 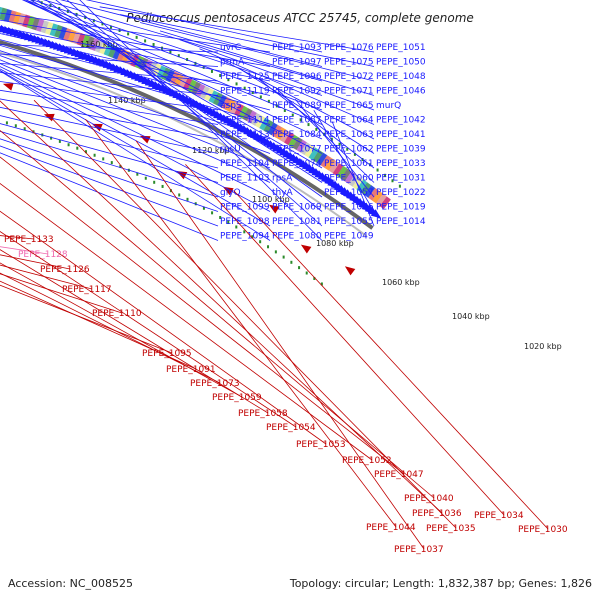 What do you see at coordinates (237, 398) in the screenshot?
I see `reverse-gene-label: PEPE_1059` at bounding box center [237, 398].